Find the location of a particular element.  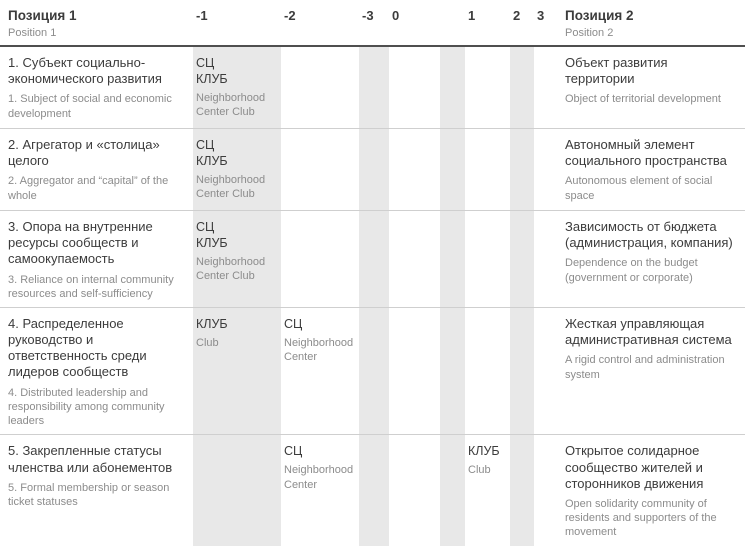

position2-subtitle: Position 2 is located at coordinates (589, 33).